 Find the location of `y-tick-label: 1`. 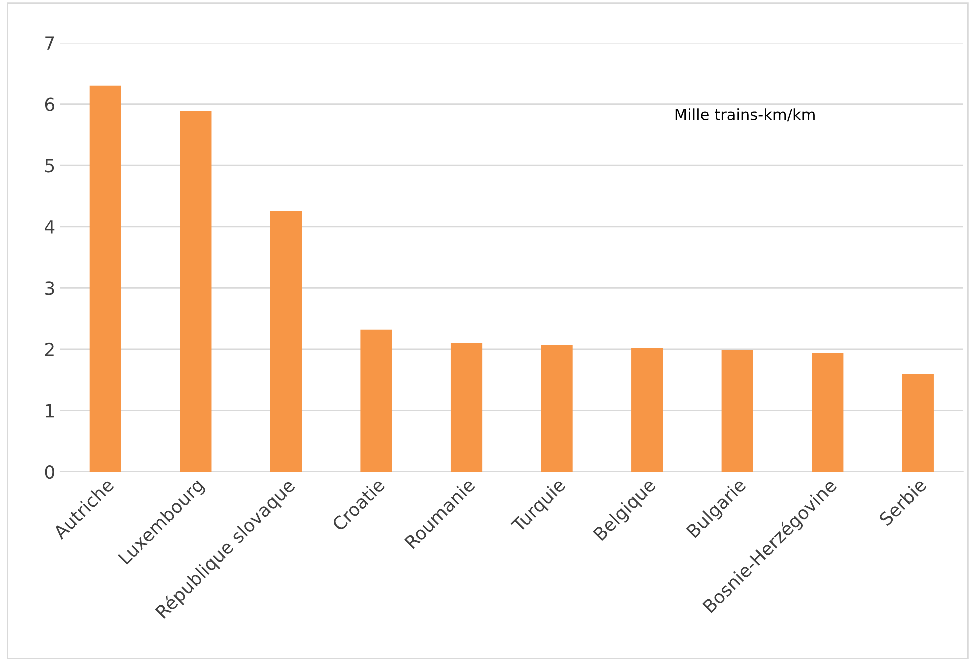

y-tick-label: 1 is located at coordinates (50, 411).